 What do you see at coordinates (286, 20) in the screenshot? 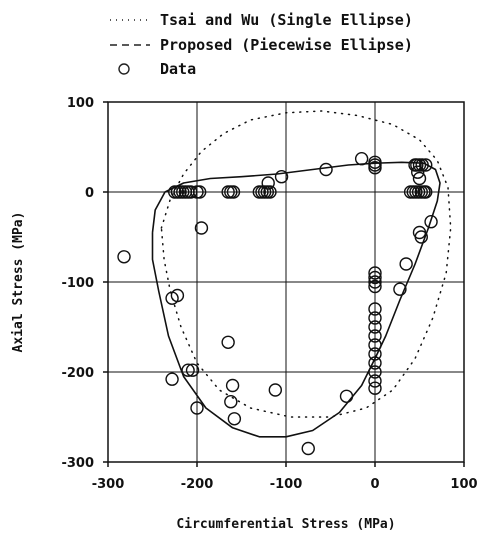
I see `legend-label-tsai-wu: Tsai and Wu (Single Ellipse)` at bounding box center [286, 20].